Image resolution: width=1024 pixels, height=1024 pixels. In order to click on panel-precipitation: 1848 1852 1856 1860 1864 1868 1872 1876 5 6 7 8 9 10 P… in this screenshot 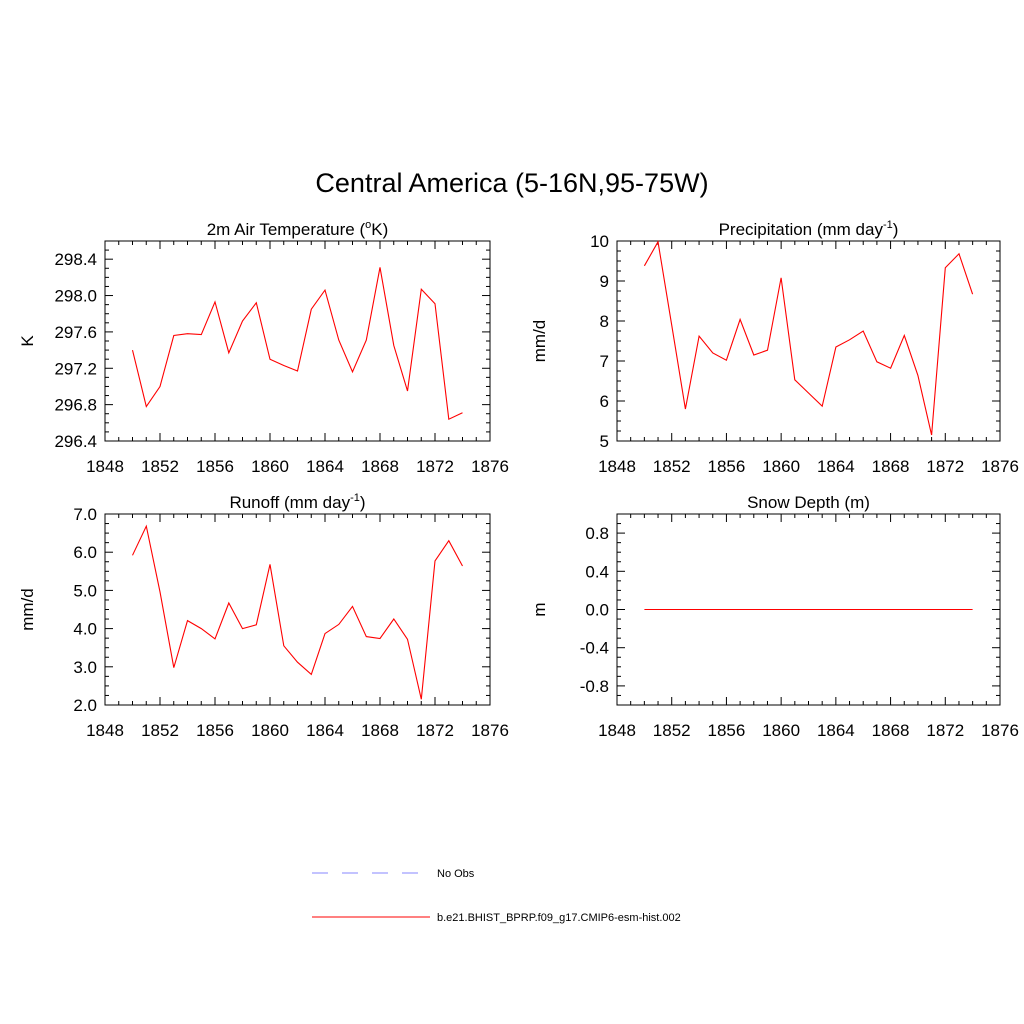, I will do `click(774, 347)`.